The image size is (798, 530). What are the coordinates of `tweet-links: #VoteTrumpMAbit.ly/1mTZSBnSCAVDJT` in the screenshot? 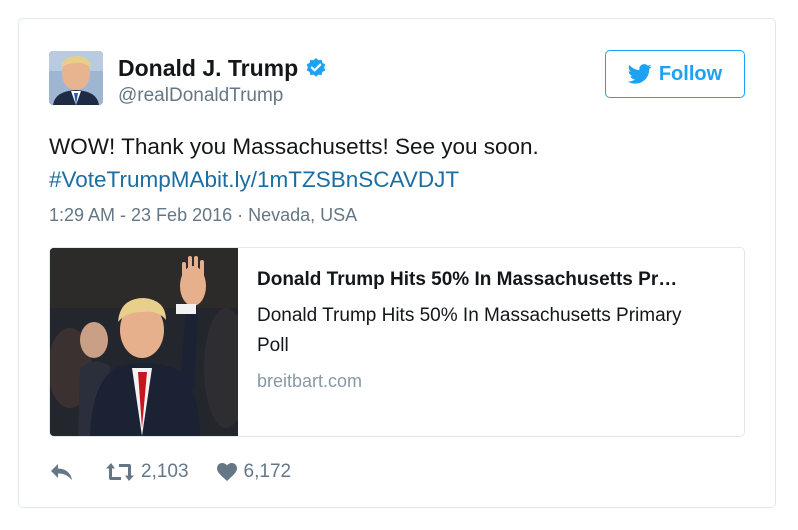 It's located at (254, 180).